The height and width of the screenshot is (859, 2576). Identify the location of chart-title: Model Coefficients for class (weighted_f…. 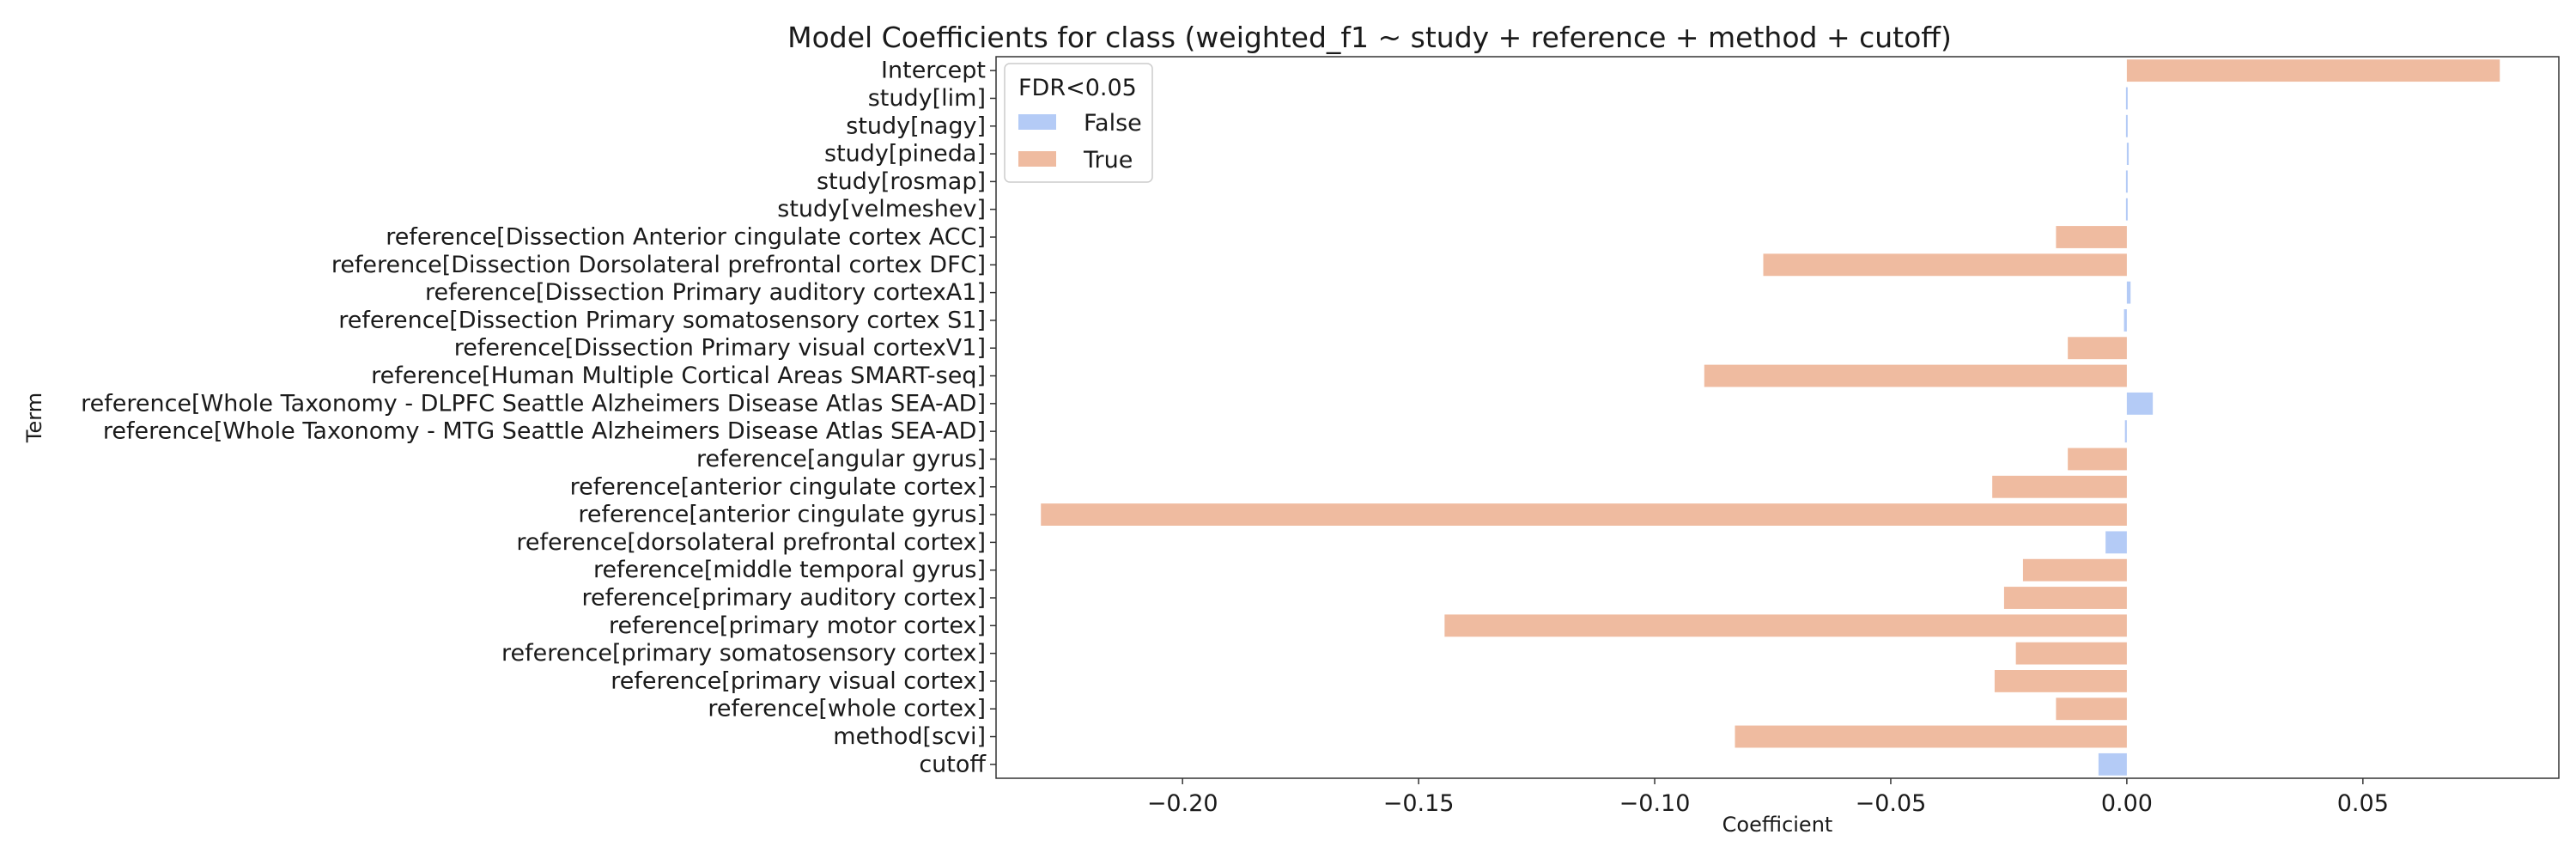
(1369, 37).